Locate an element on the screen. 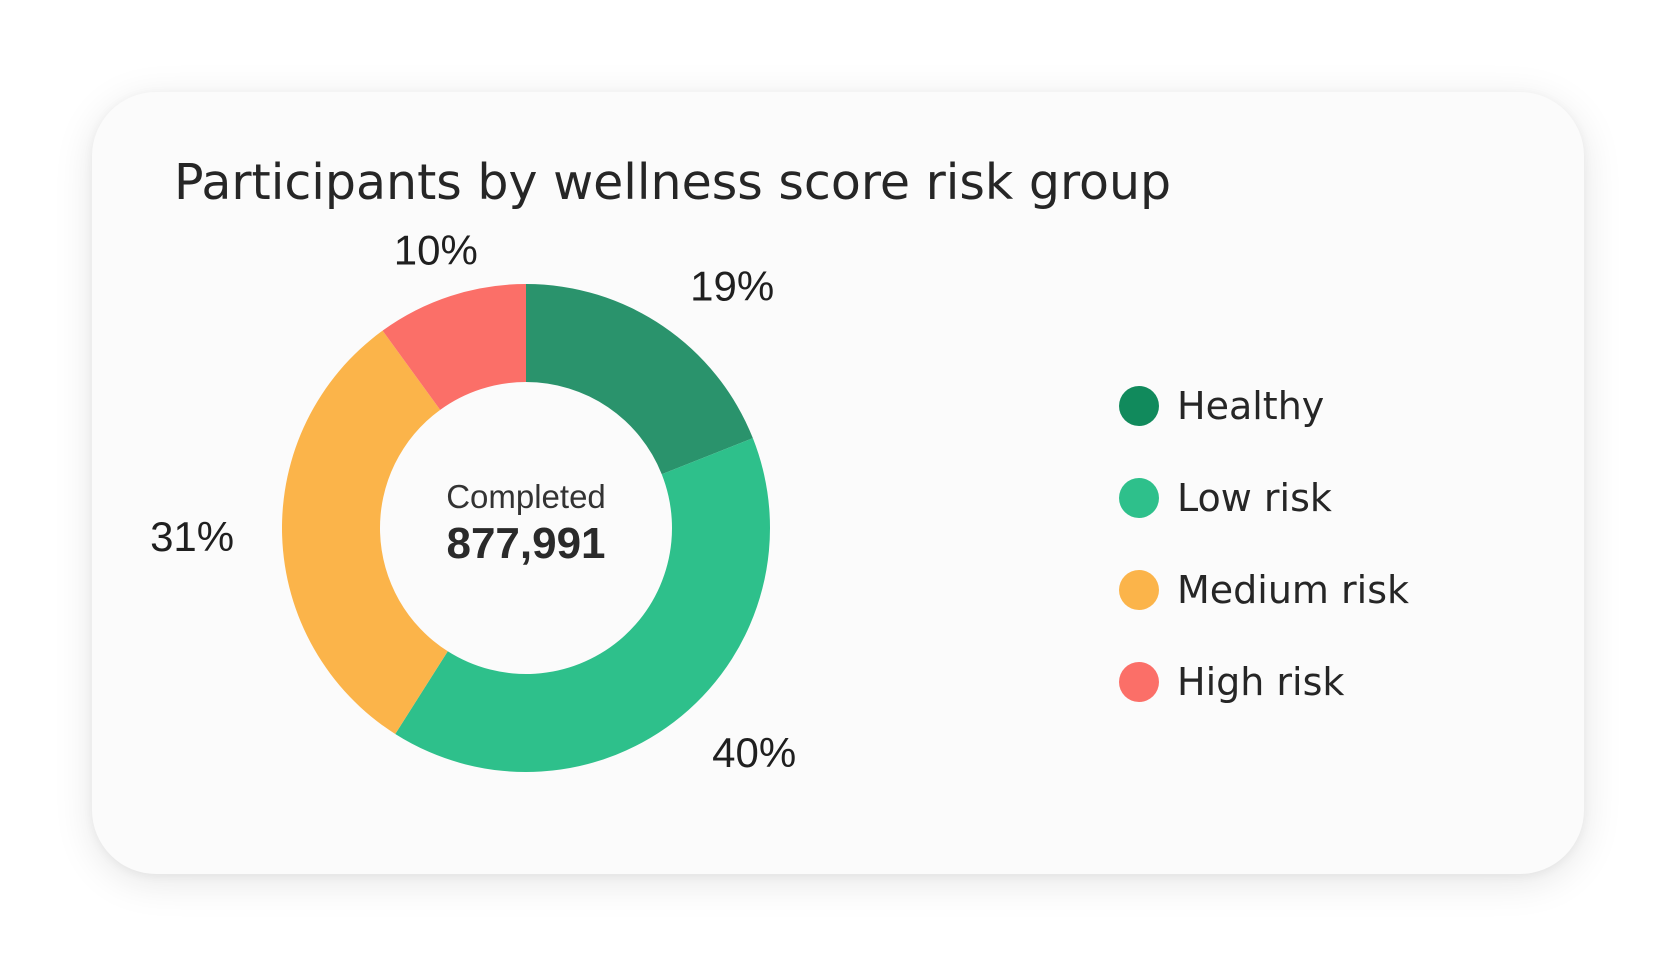 This screenshot has height=963, width=1671. slice-label-healthy: 19% is located at coordinates (732, 285).